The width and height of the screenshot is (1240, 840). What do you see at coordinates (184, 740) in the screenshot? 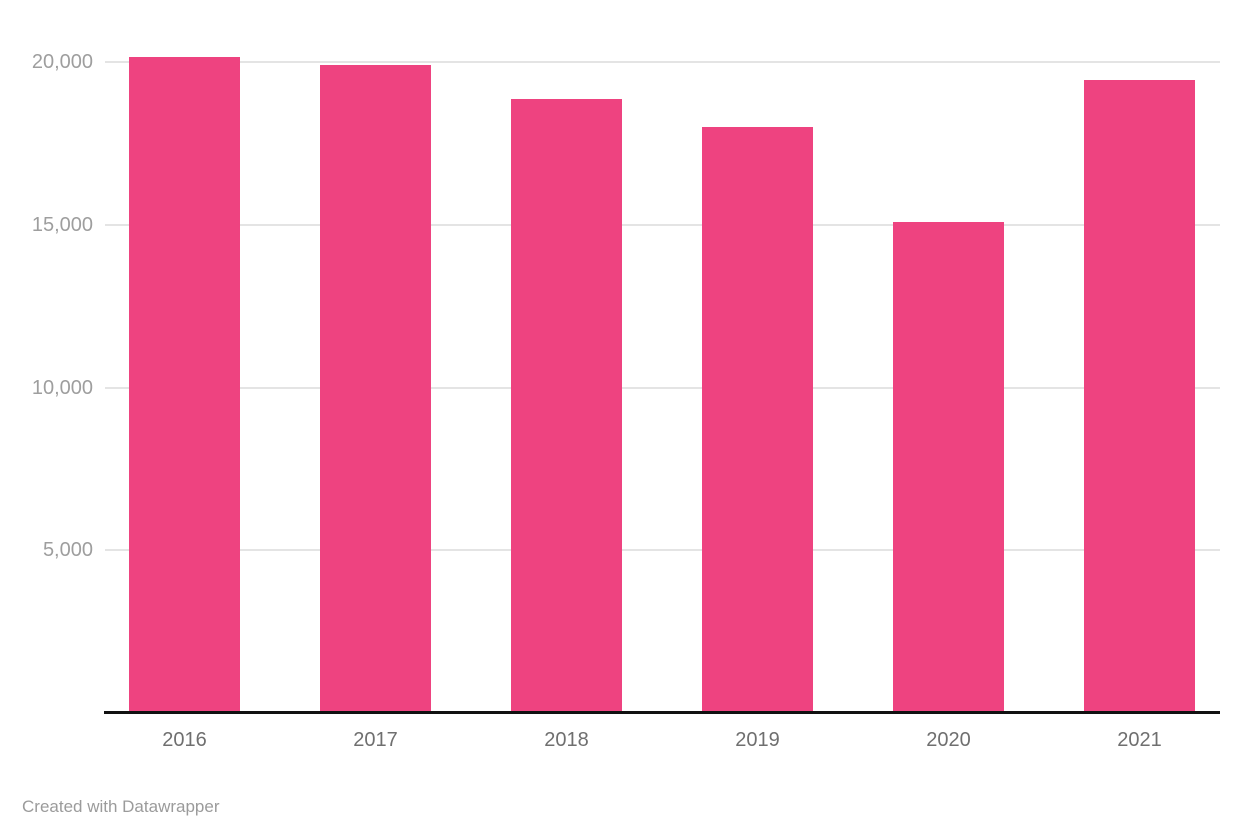
I see `x-axis-tick-label: 2016` at bounding box center [184, 740].